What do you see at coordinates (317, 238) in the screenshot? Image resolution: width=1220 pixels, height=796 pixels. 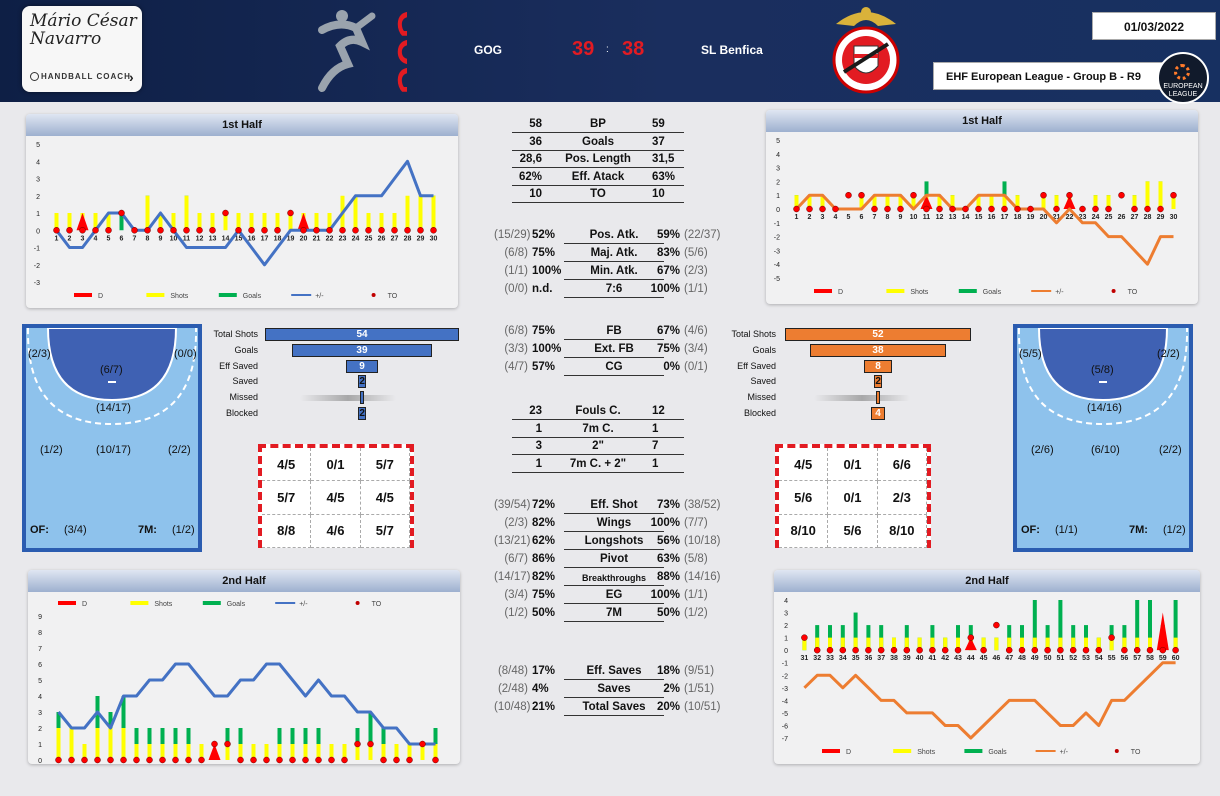 I see `x-tick-label: 21` at bounding box center [317, 238].